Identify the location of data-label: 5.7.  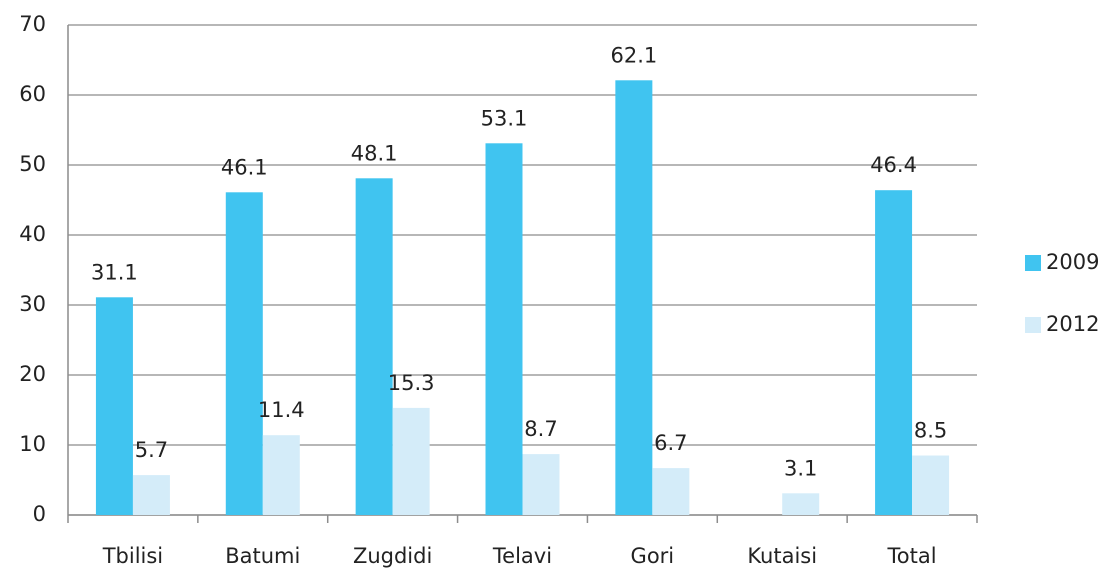
(151, 450).